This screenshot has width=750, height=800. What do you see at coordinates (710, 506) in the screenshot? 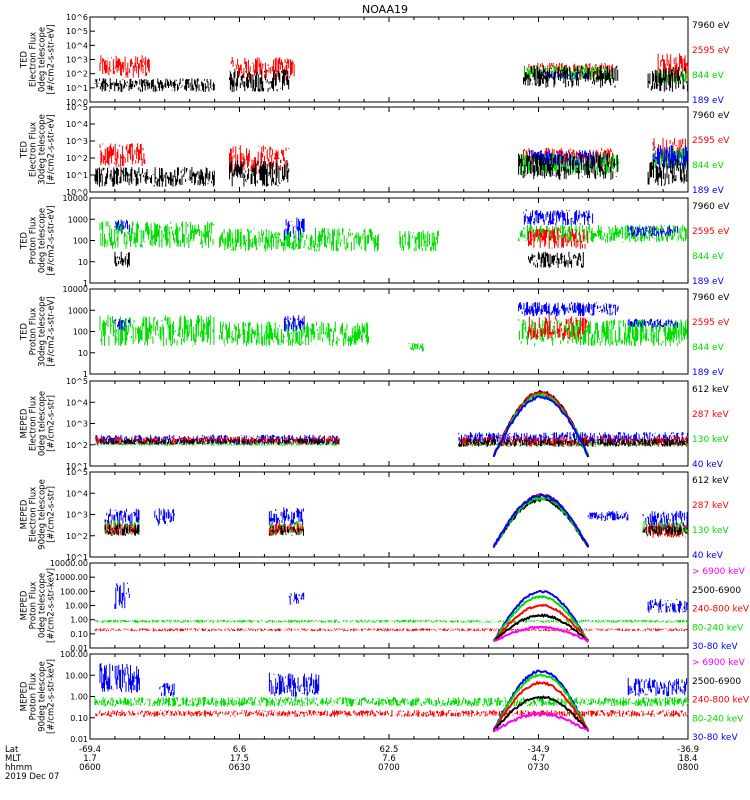
I see `legend-entry: 287 keV` at bounding box center [710, 506].